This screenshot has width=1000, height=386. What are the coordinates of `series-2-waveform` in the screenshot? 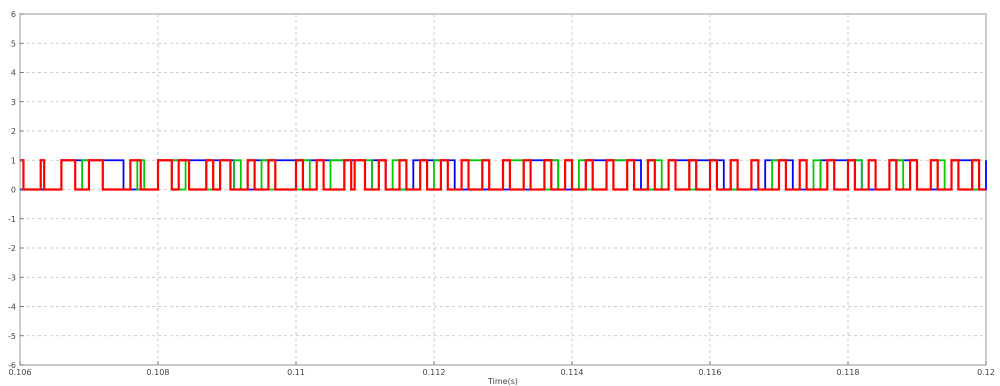 It's located at (503, 175).